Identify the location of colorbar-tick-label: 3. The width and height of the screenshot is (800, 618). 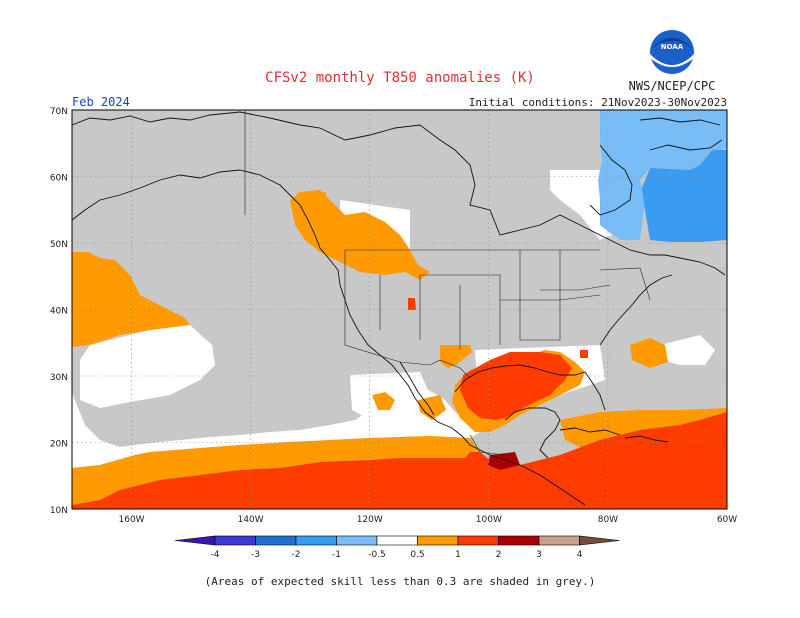
(539, 555).